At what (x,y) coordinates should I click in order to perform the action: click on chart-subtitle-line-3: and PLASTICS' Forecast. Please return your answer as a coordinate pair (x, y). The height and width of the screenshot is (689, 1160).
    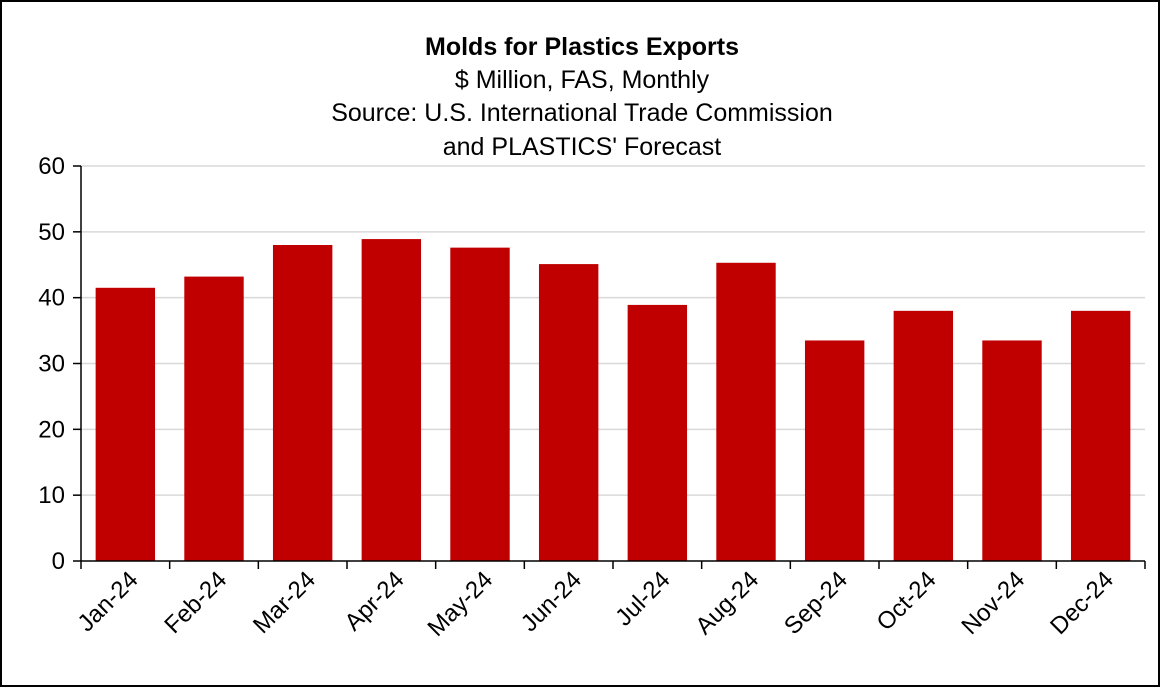
    Looking at the image, I should click on (582, 147).